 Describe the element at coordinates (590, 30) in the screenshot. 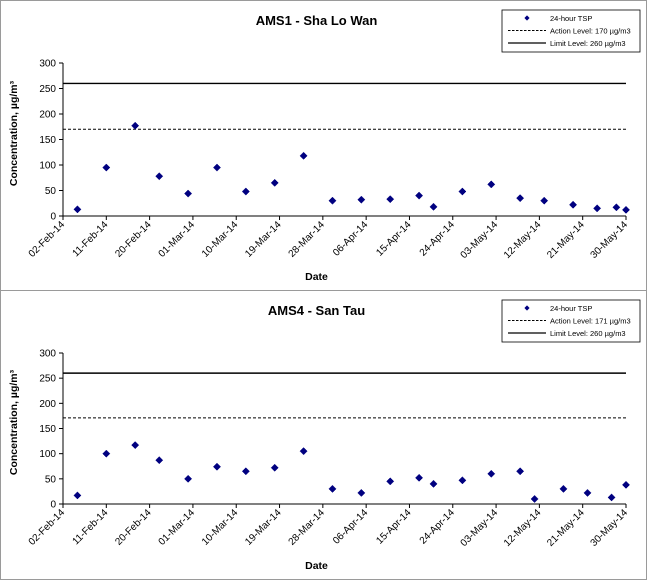

I see `legend-label: Action Level: 170 µg/m3` at that location.